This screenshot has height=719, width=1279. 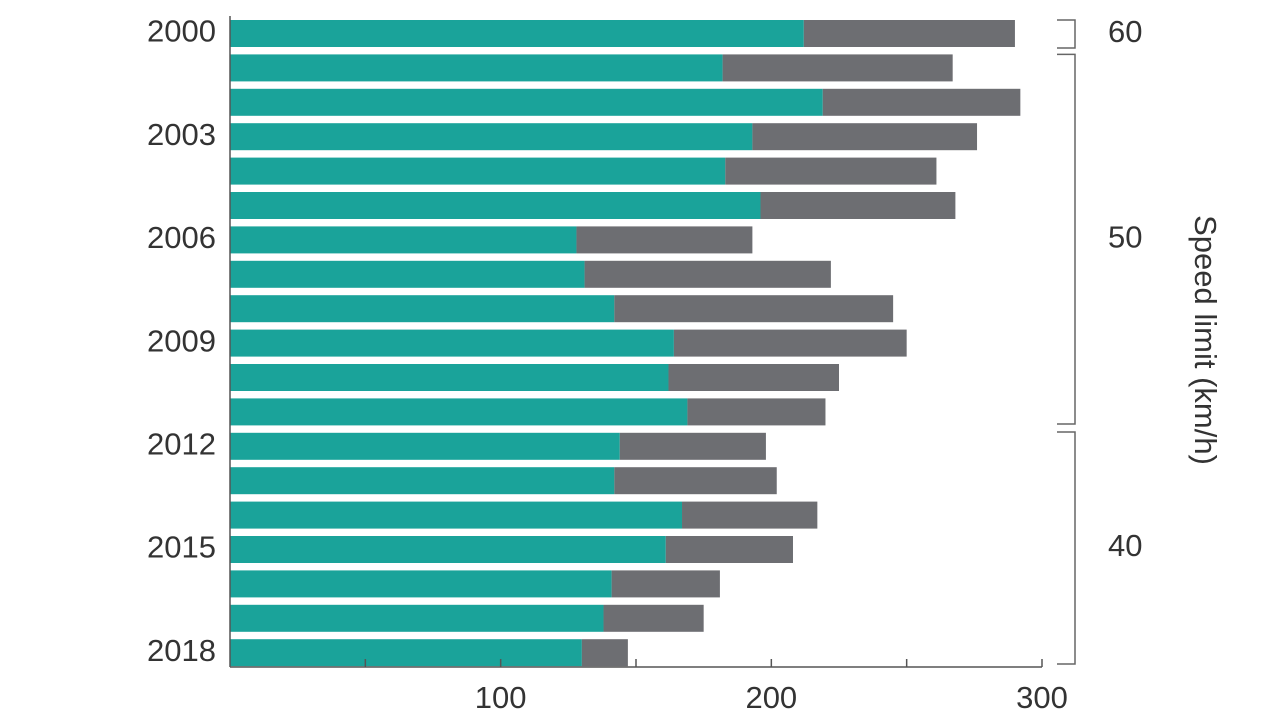 I want to click on y-axis-label: Speed limit (km/h), so click(x=1205, y=340).